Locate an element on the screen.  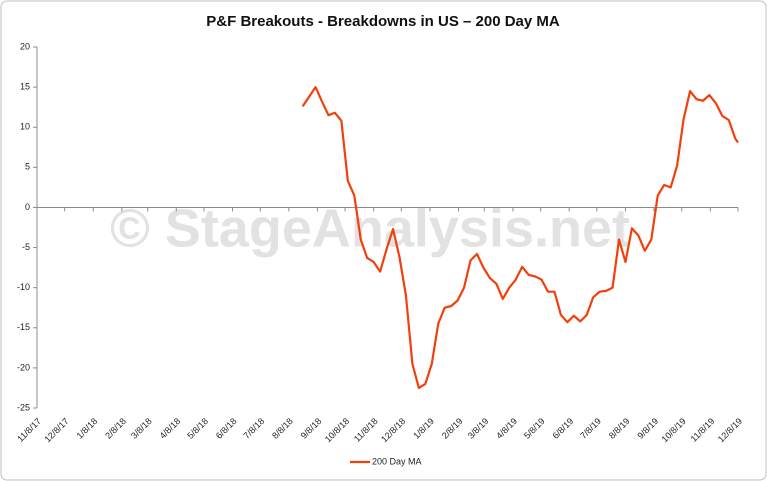
y-tick-label: 15 is located at coordinates (25, 86).